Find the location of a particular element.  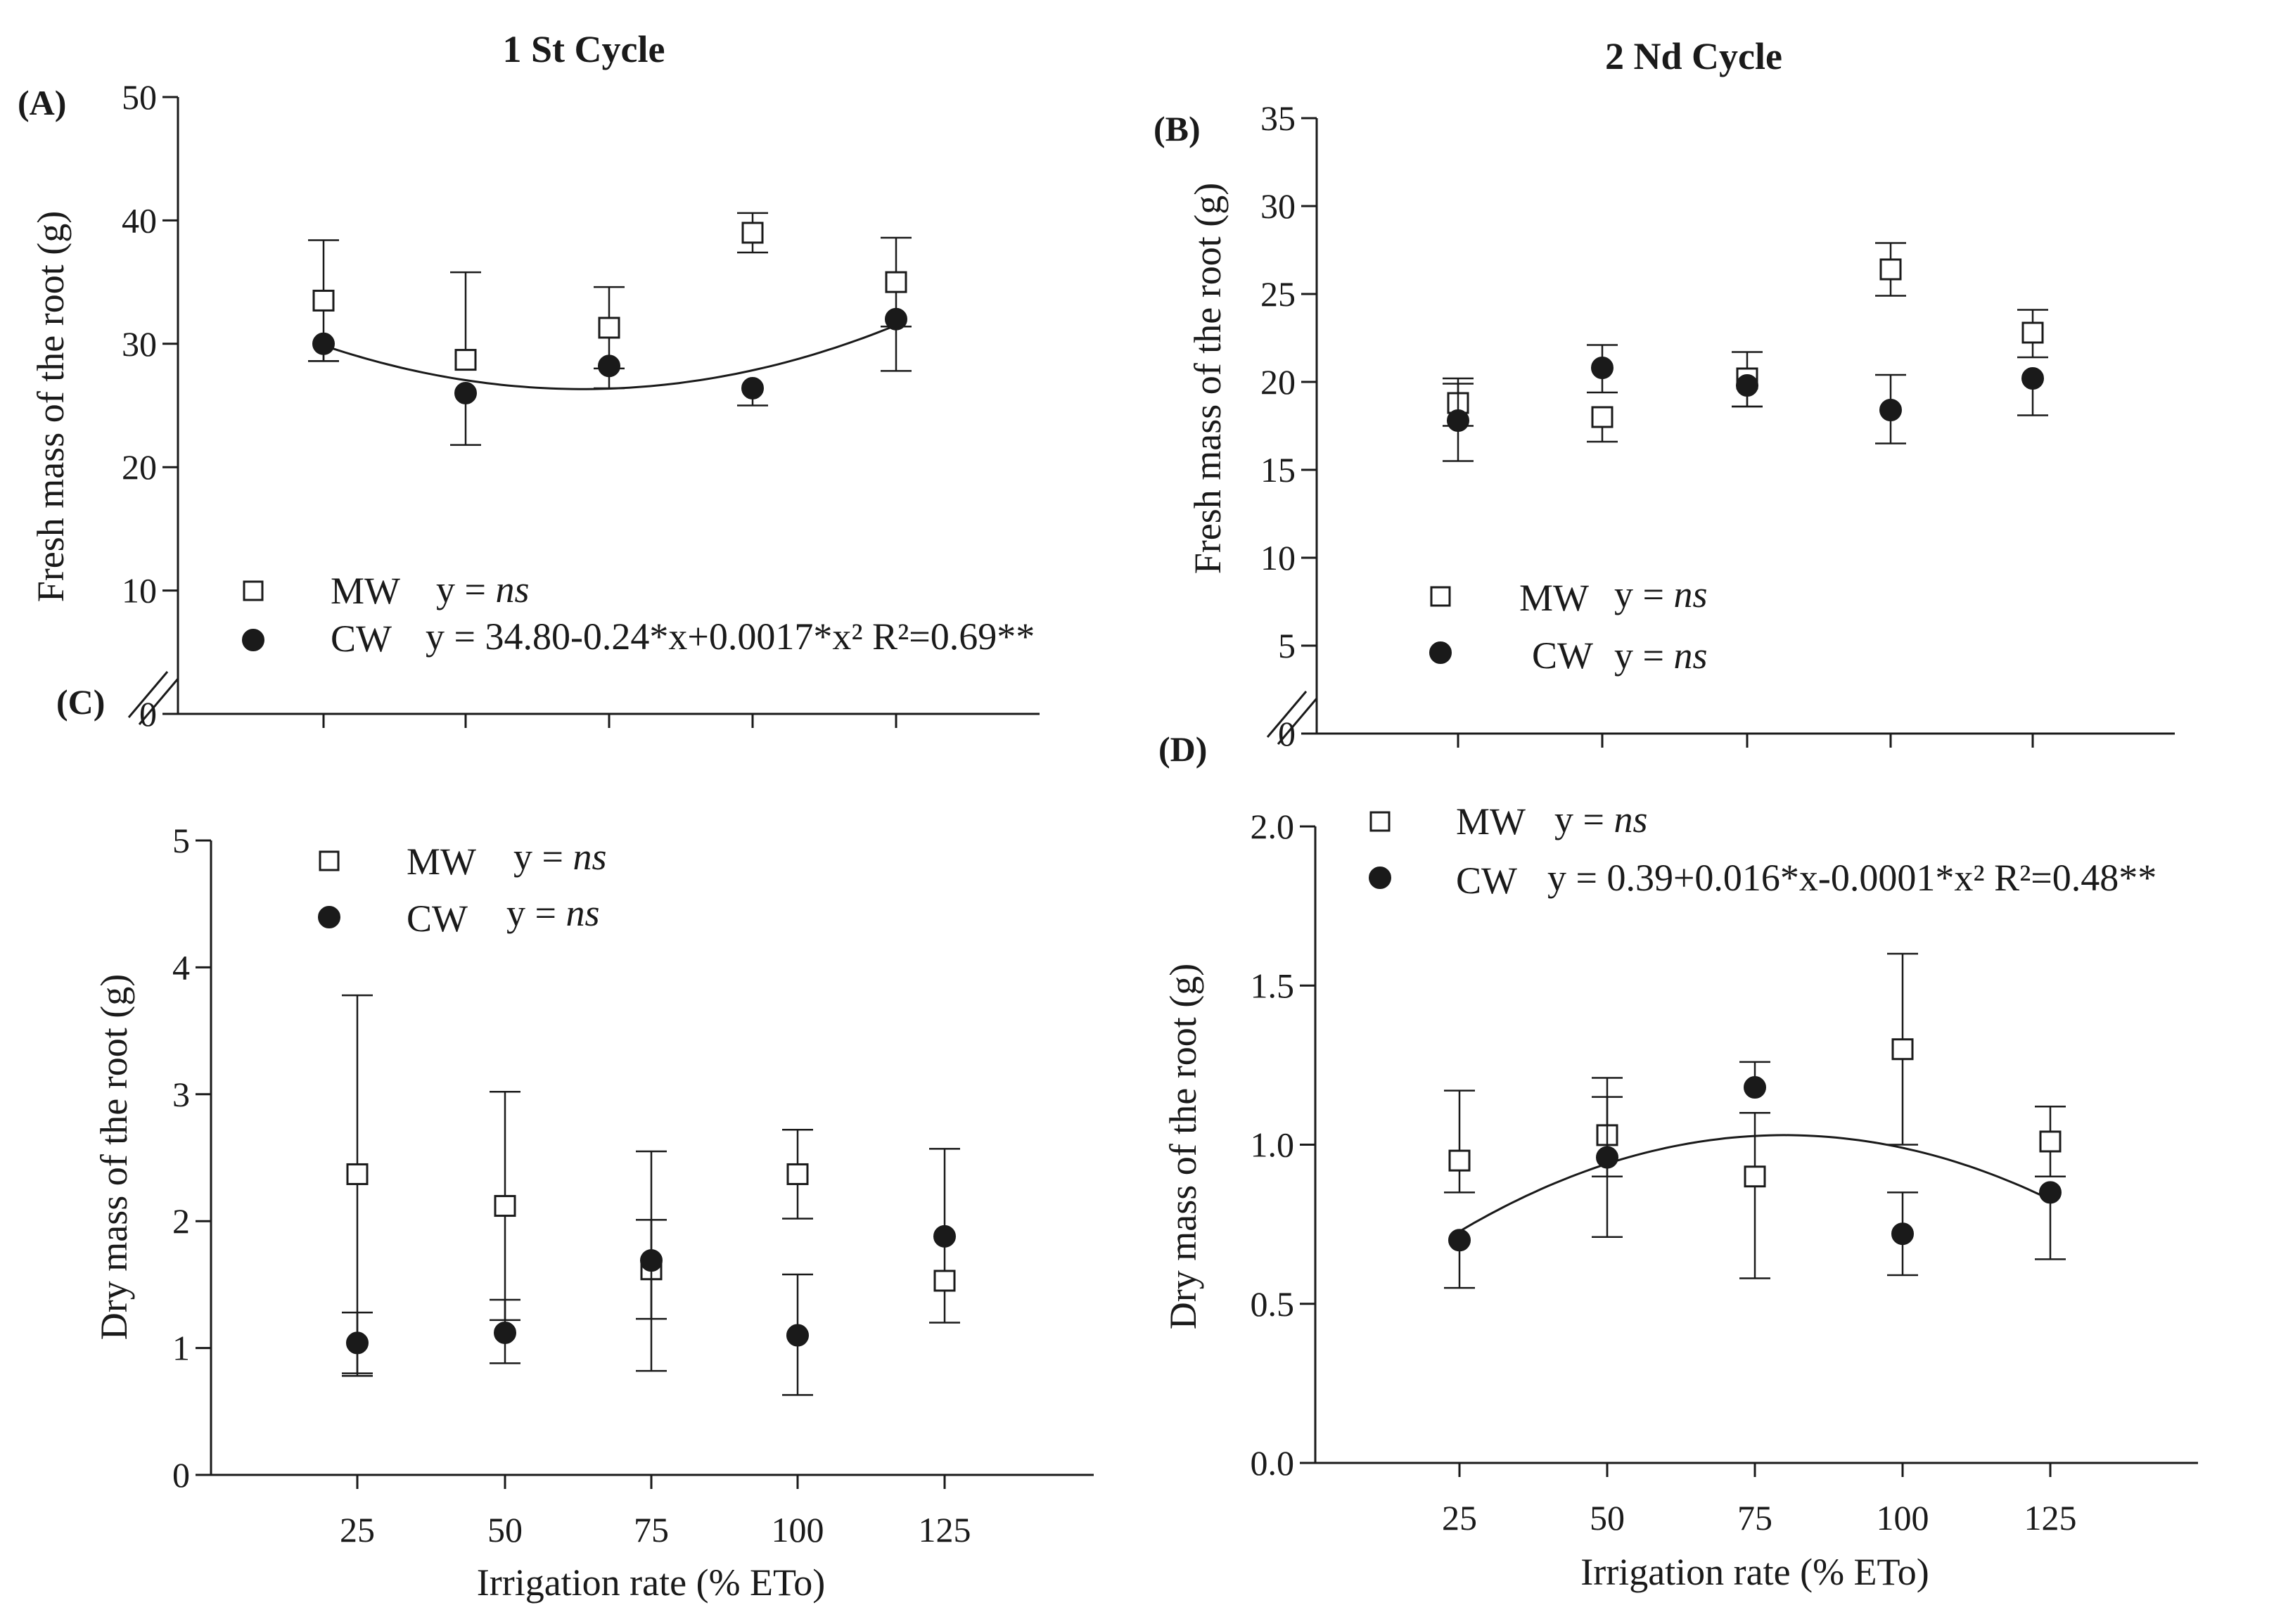

legend-equation: y = 34.80-0.24*x+0.0017*x² R²=0.69** is located at coordinates (730, 636).